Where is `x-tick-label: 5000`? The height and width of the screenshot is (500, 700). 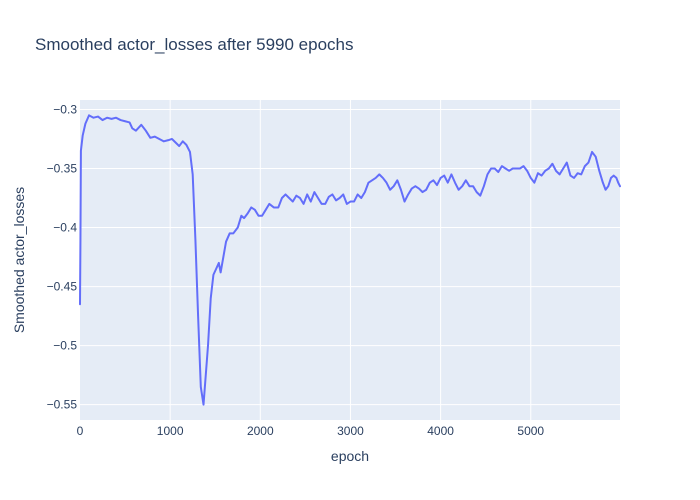 x-tick-label: 5000 is located at coordinates (530, 431).